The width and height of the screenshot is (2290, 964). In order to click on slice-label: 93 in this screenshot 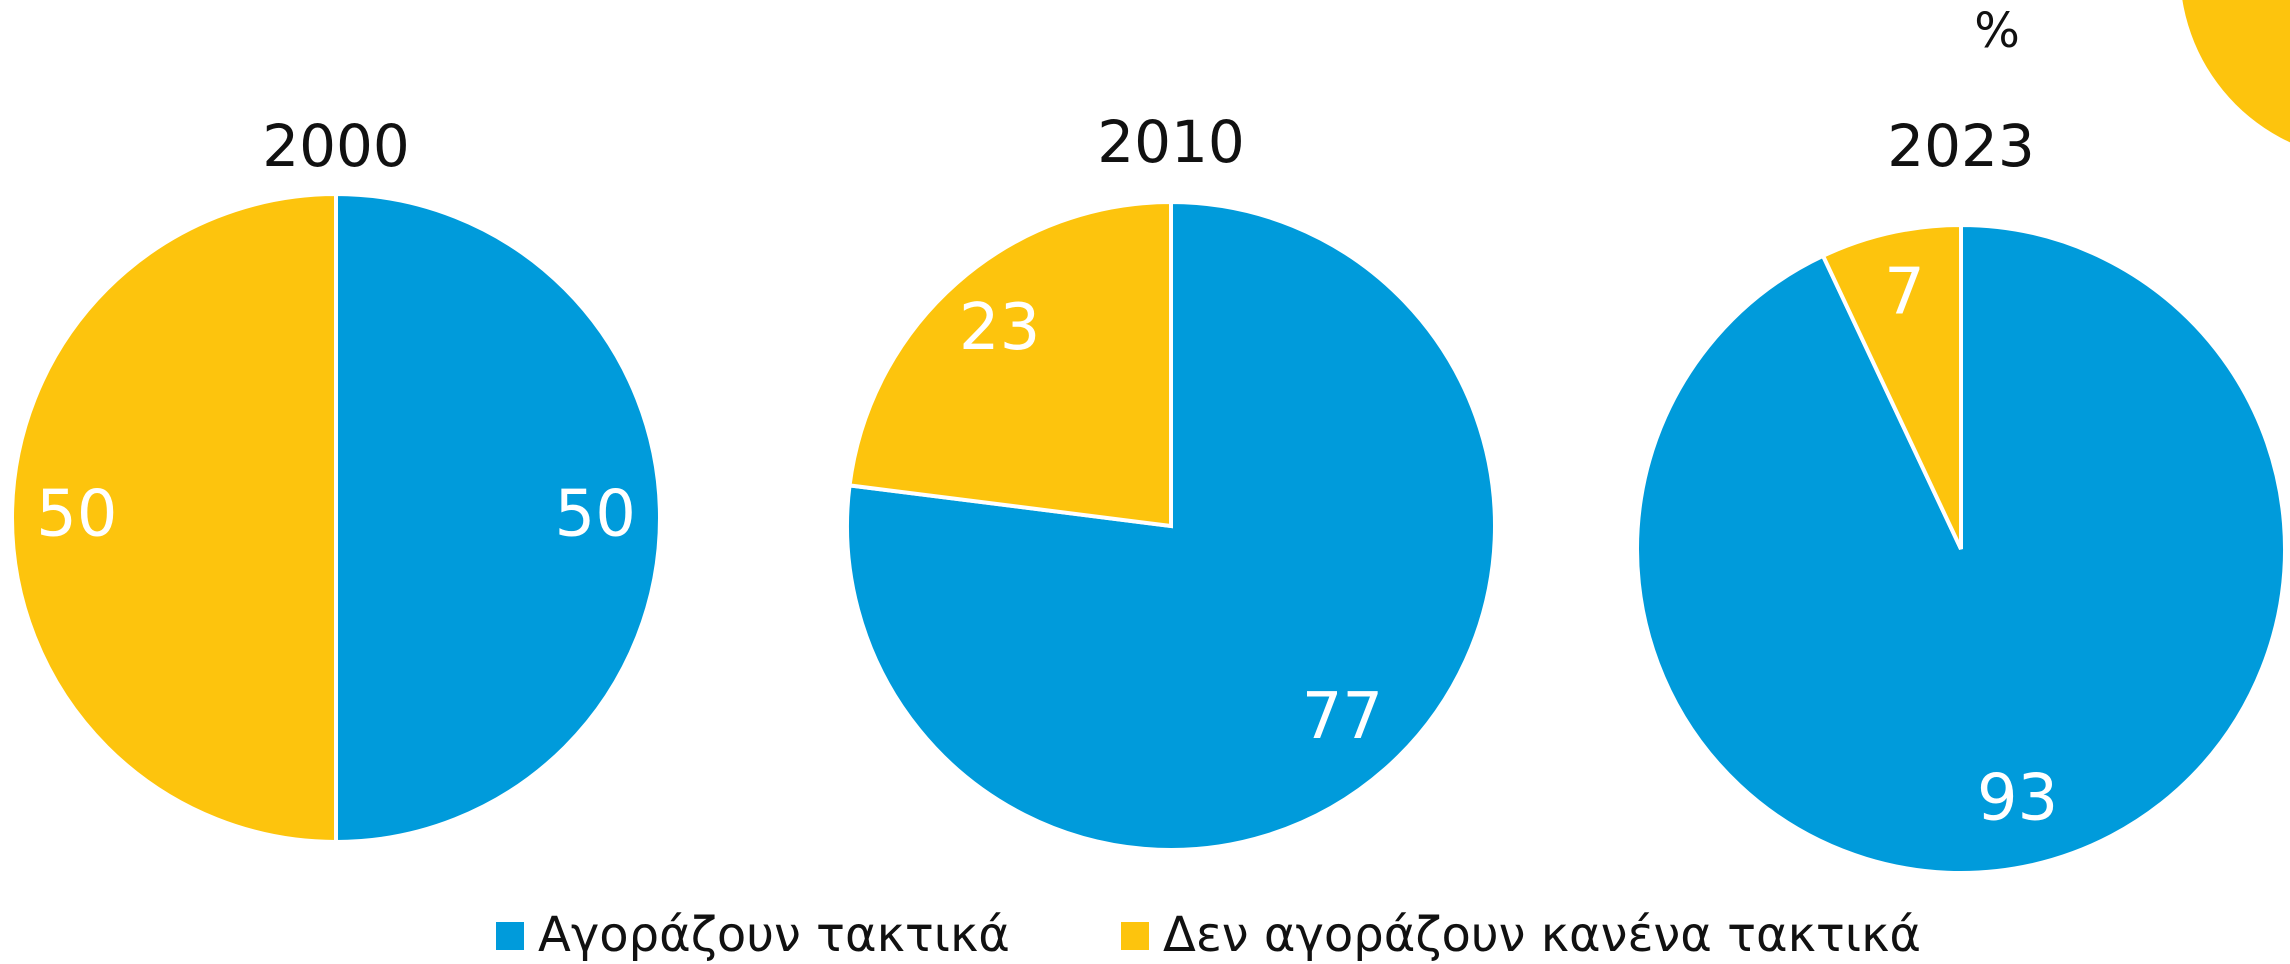, I will do `click(2017, 799)`.